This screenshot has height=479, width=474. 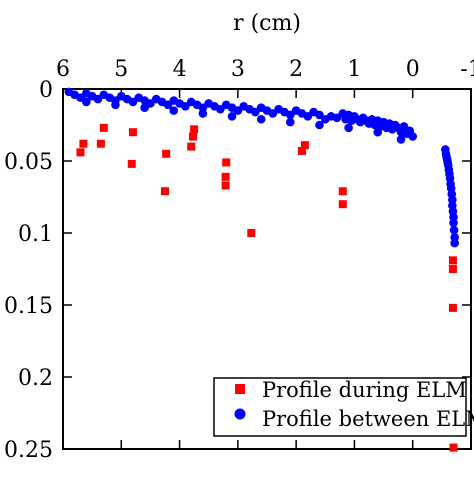 I want to click on y-tick-label: 0.2, so click(x=35, y=378).